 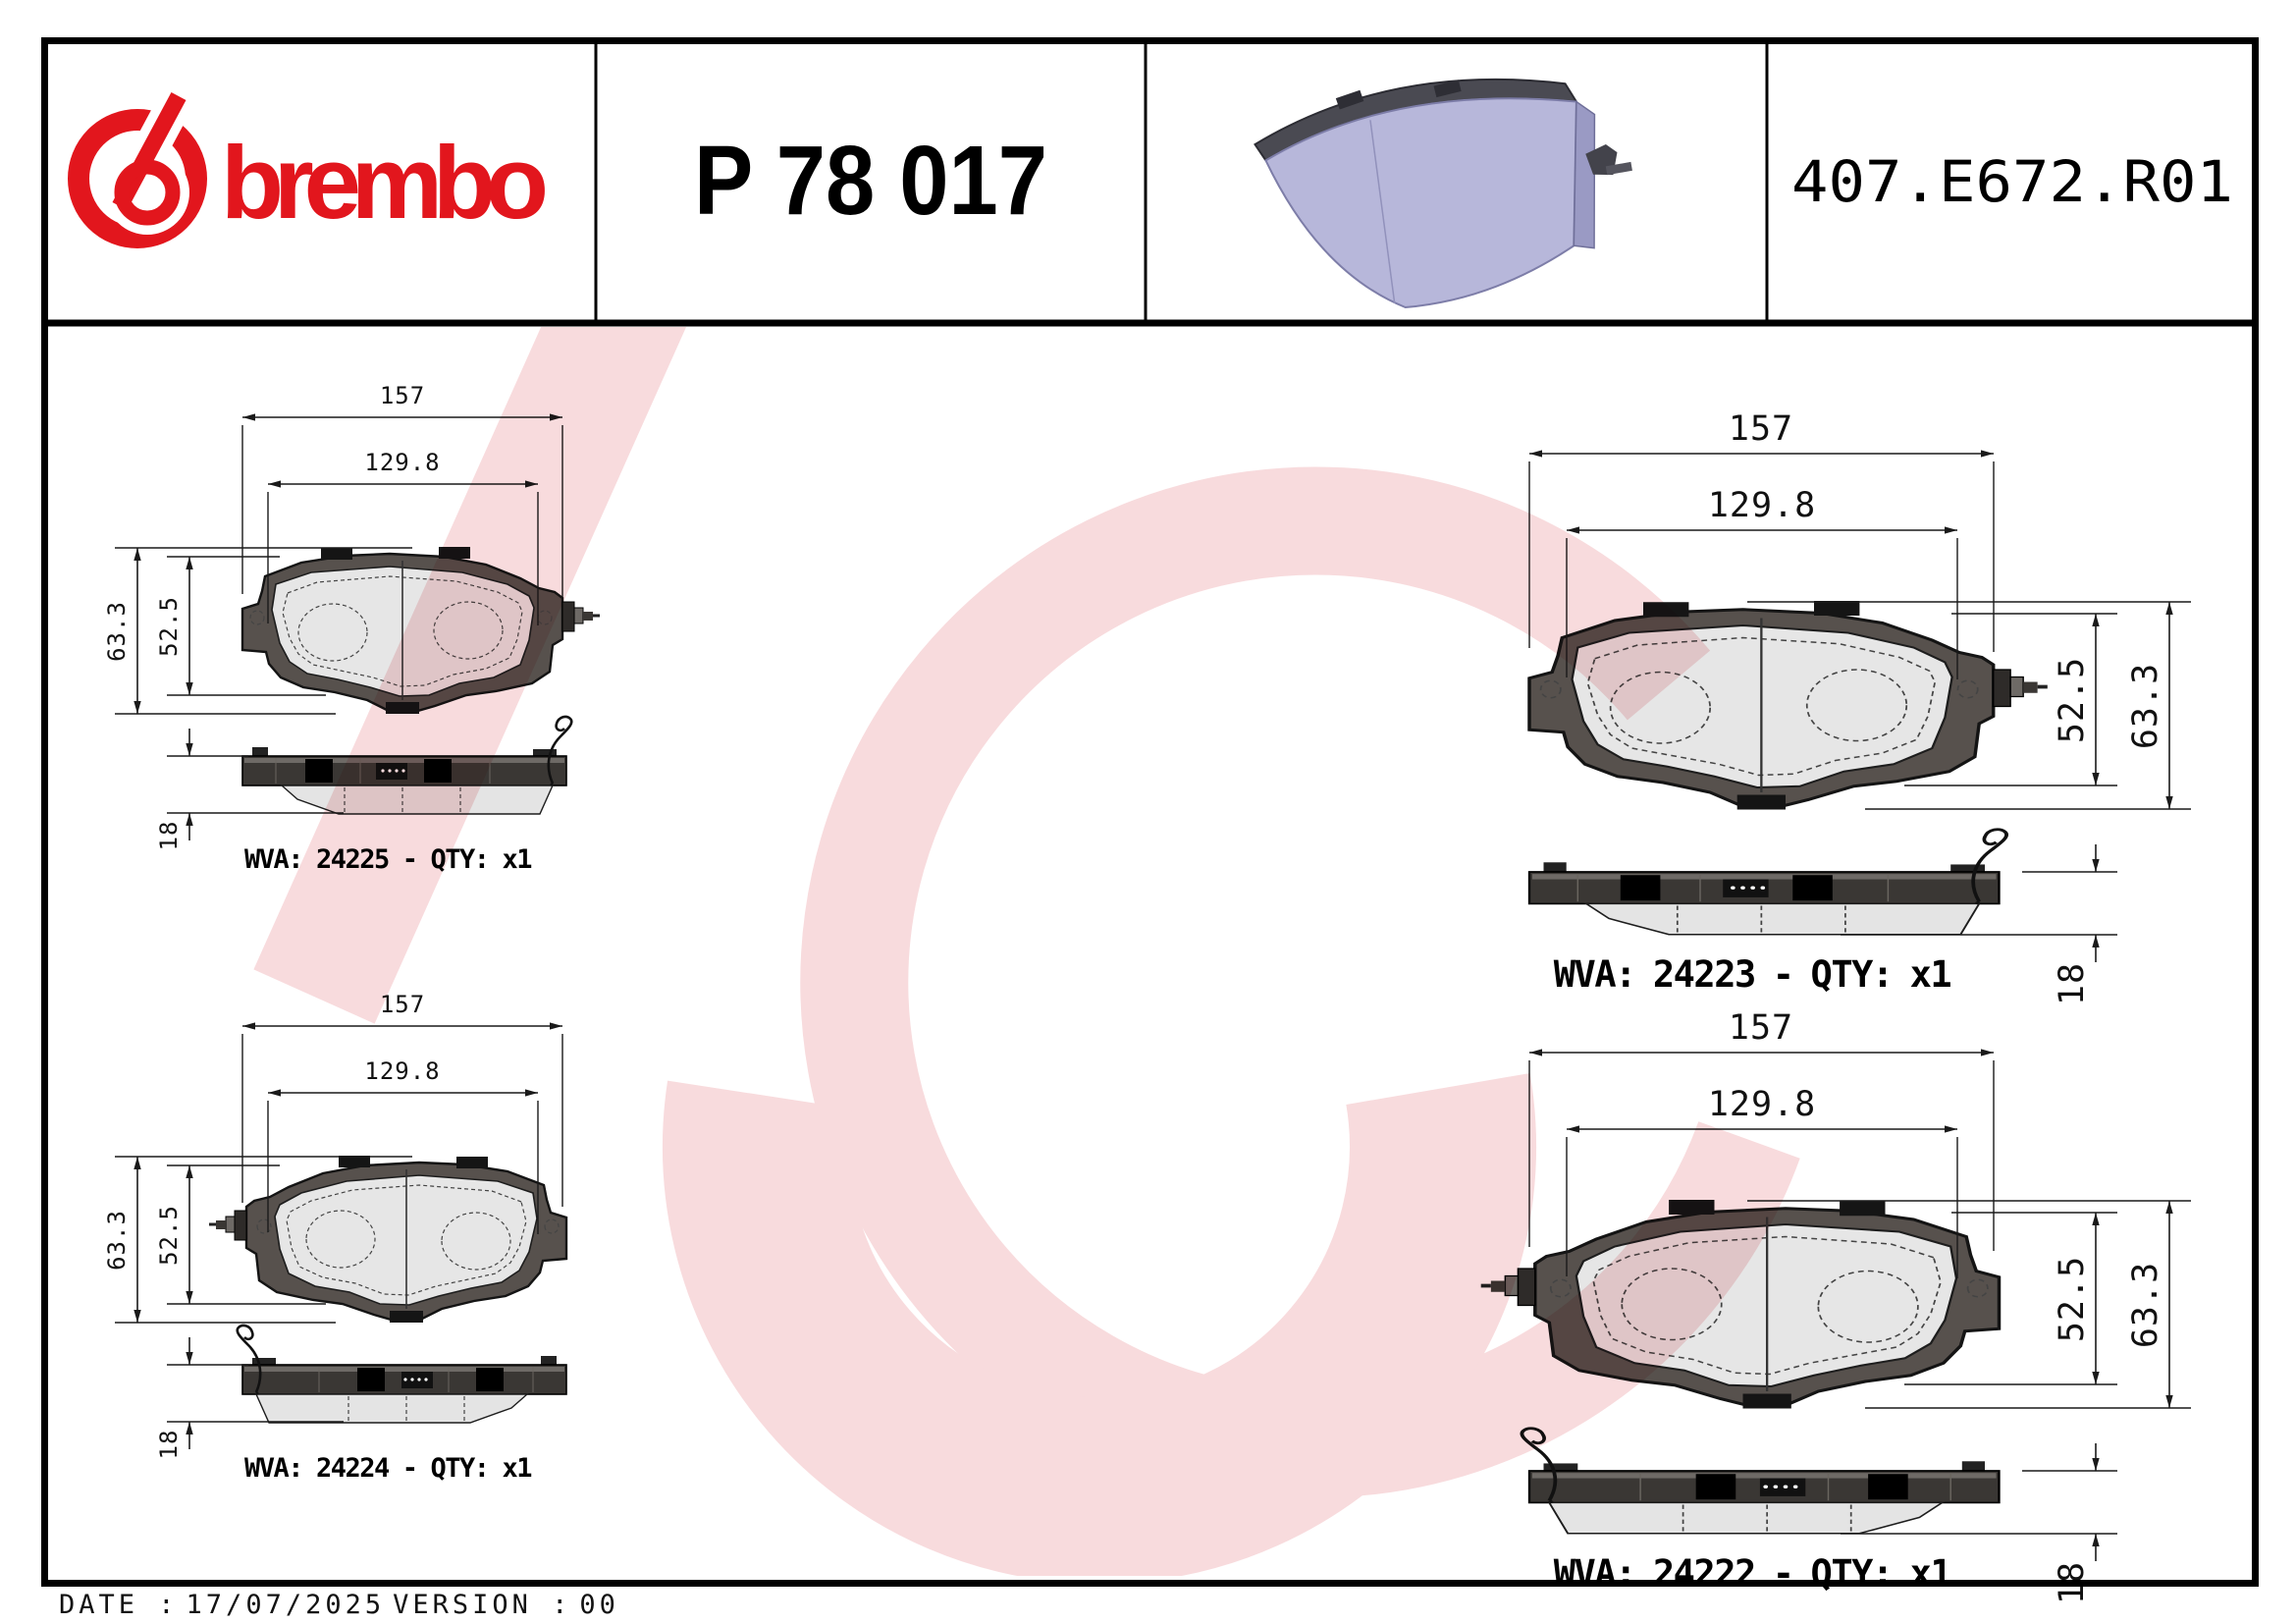 What do you see at coordinates (1704, 974) in the screenshot?
I see `wva-number: 24223` at bounding box center [1704, 974].